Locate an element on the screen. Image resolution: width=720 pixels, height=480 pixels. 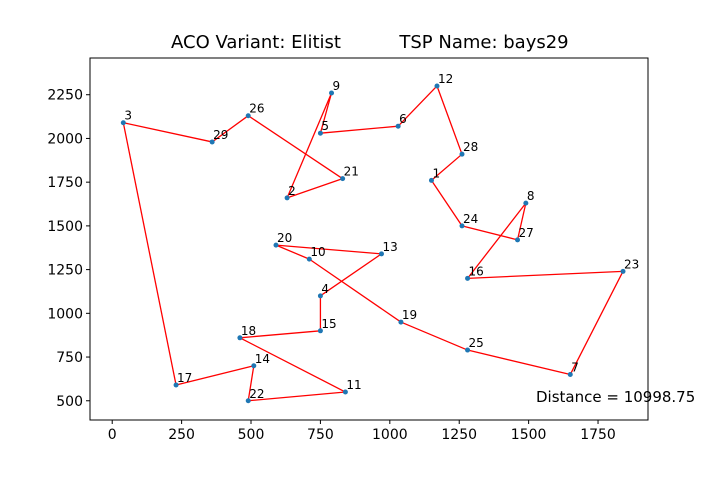
y-tick-label: 2250 is located at coordinates (65, 96).